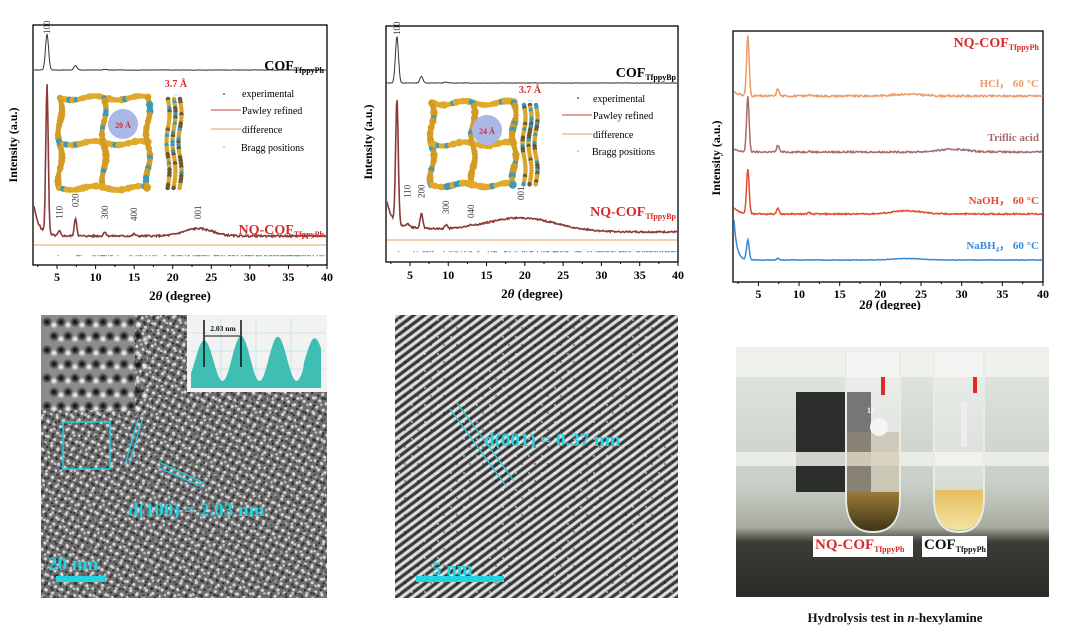 The width and height of the screenshot is (1080, 642). Describe the element at coordinates (257, 353) in the screenshot. I see `line-profile-inset: 2.03 nm` at that location.